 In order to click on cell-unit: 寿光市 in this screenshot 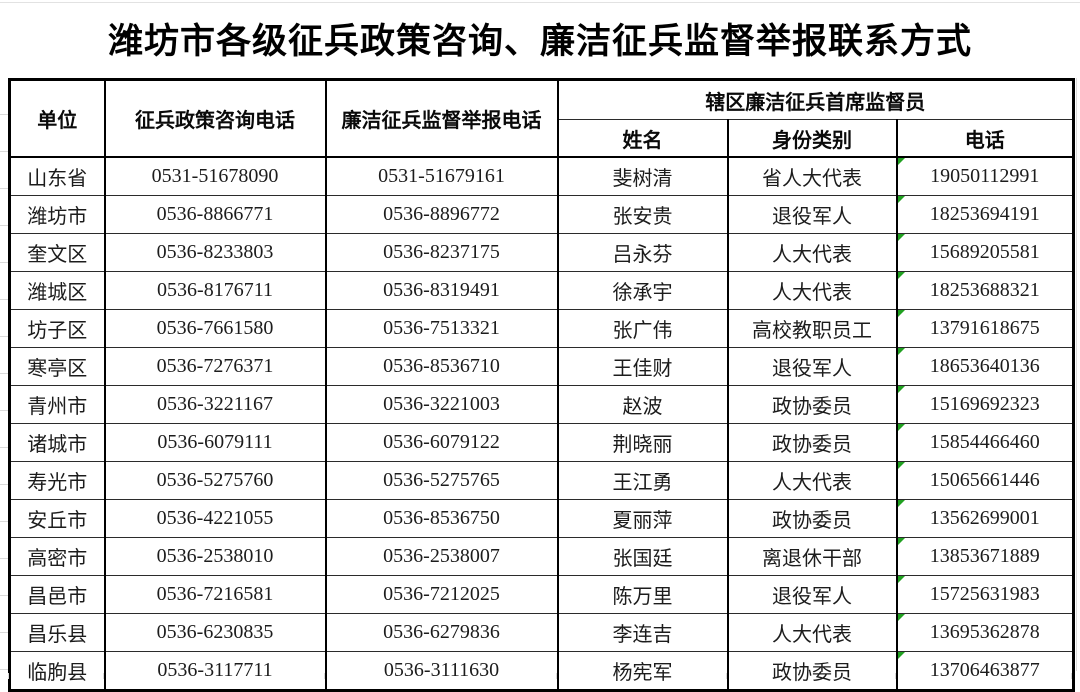, I will do `click(57, 480)`.